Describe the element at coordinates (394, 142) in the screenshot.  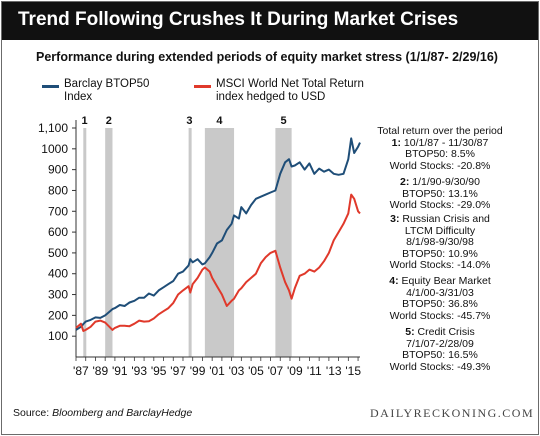
I see `annotation-number-1: 1` at that location.